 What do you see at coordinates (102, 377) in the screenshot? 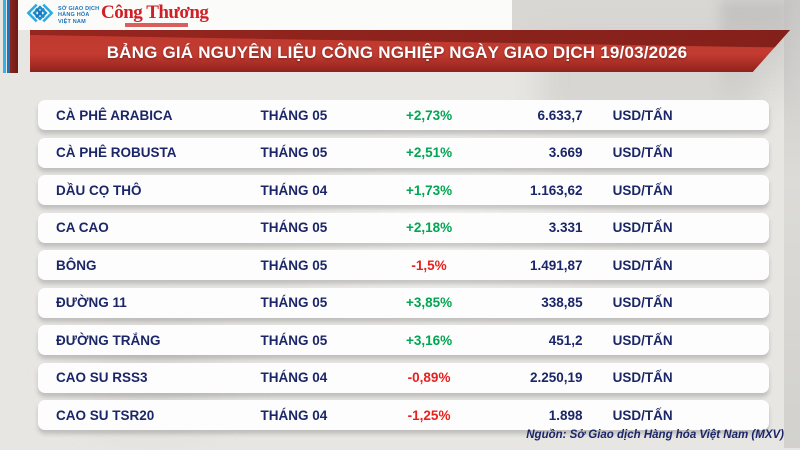
I see `commodity-name: CAO SU RSS3` at bounding box center [102, 377].